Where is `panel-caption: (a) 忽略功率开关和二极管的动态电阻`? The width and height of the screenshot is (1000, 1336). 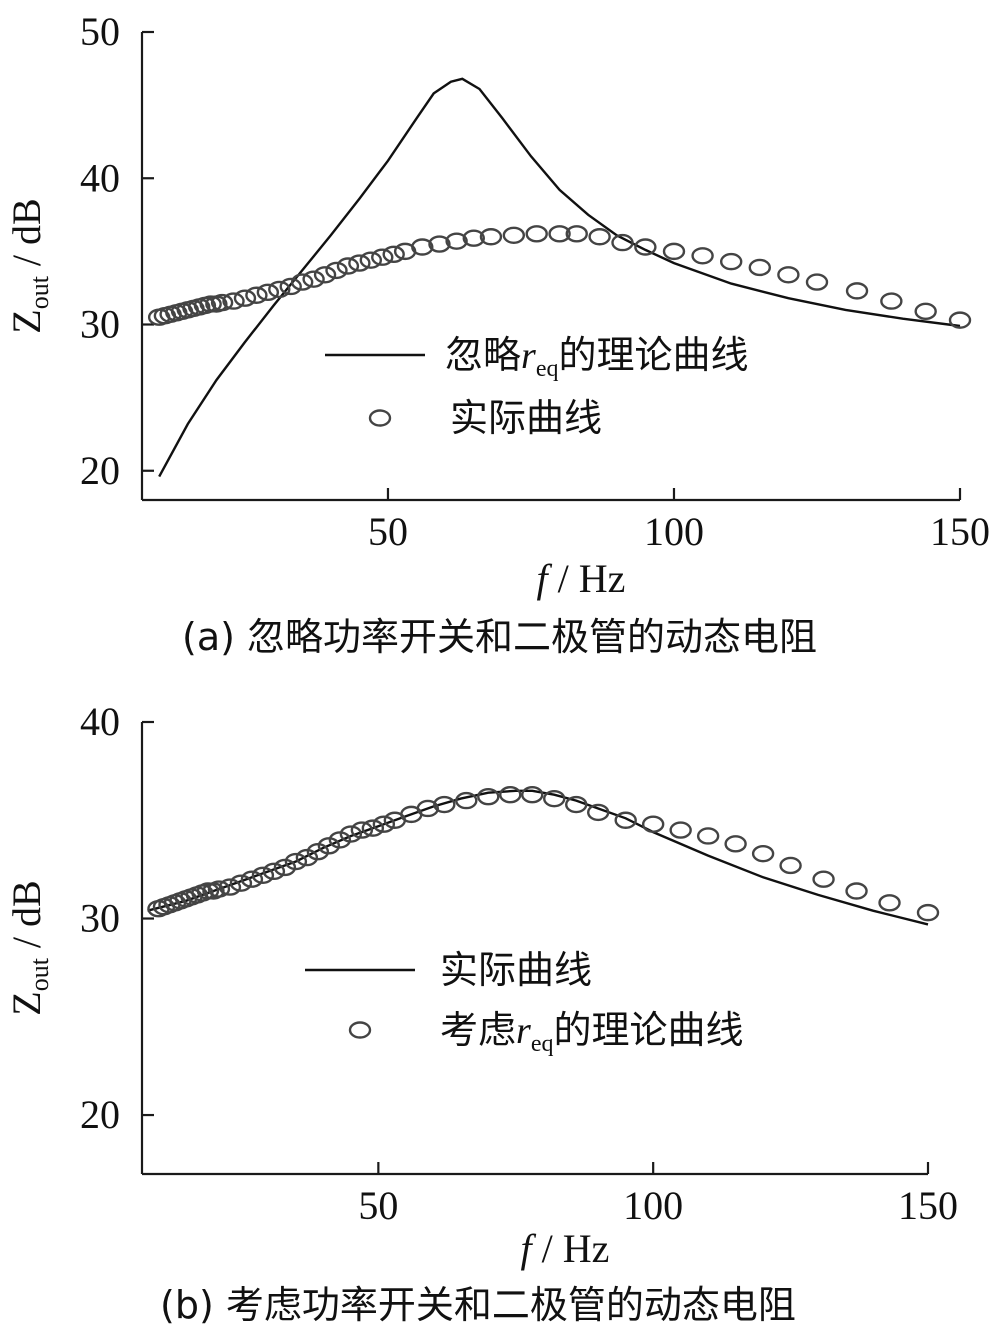
panel-caption: (a) 忽略功率开关和二极管的动态电阻 is located at coordinates (499, 637).